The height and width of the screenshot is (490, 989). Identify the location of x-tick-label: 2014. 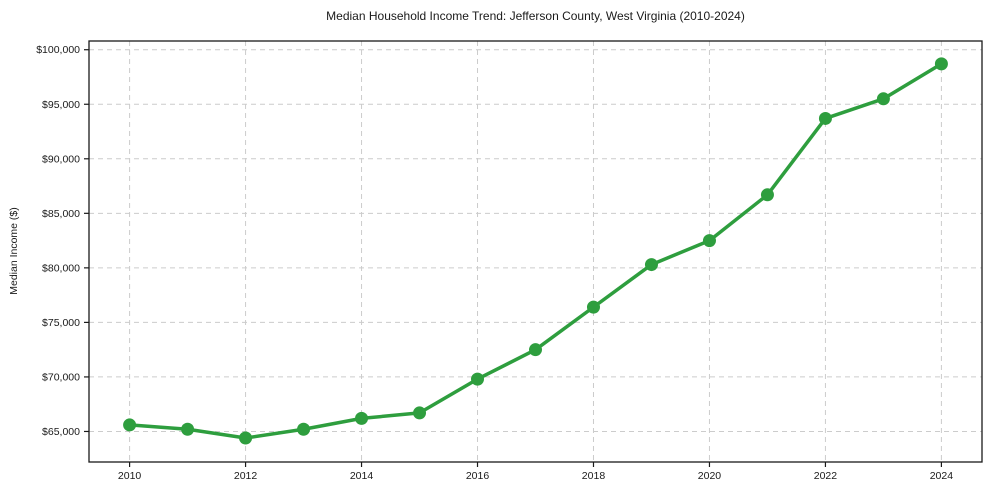
(362, 476).